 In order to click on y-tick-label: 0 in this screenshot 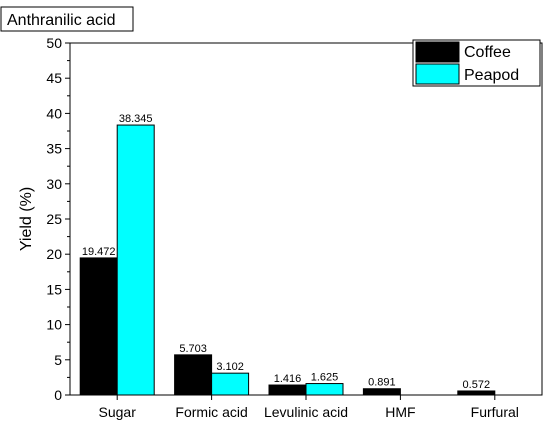, I will do `click(58, 395)`.